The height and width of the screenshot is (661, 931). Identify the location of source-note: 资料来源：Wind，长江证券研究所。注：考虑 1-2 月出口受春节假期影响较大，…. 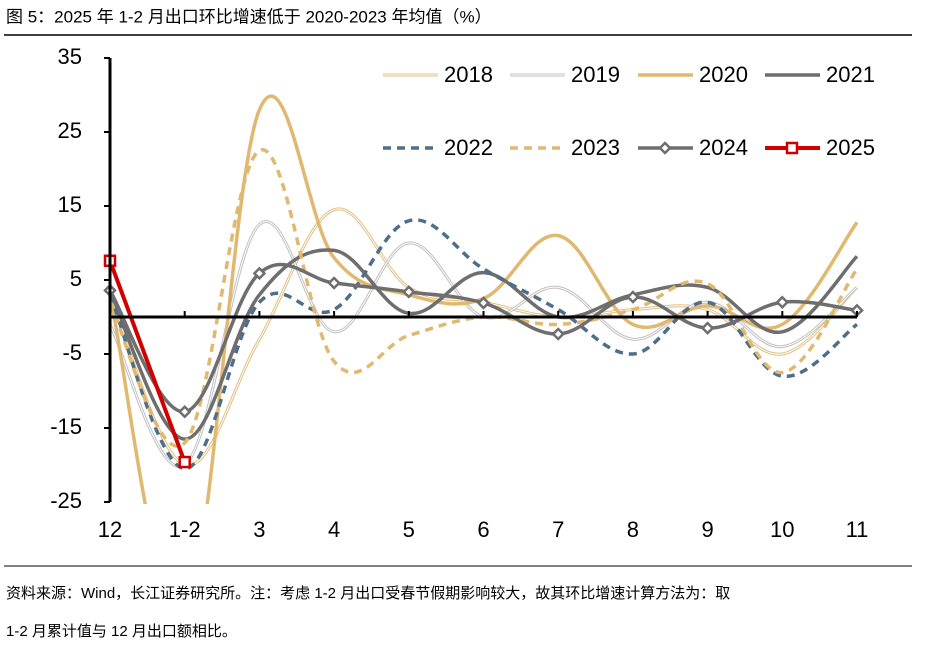
(368, 593).